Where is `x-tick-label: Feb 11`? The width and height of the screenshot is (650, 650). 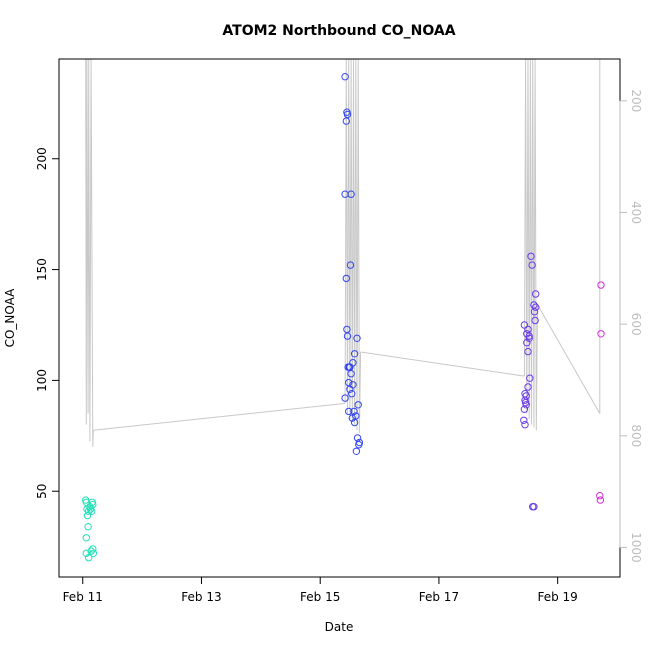
x-tick-label: Feb 11 is located at coordinates (83, 597).